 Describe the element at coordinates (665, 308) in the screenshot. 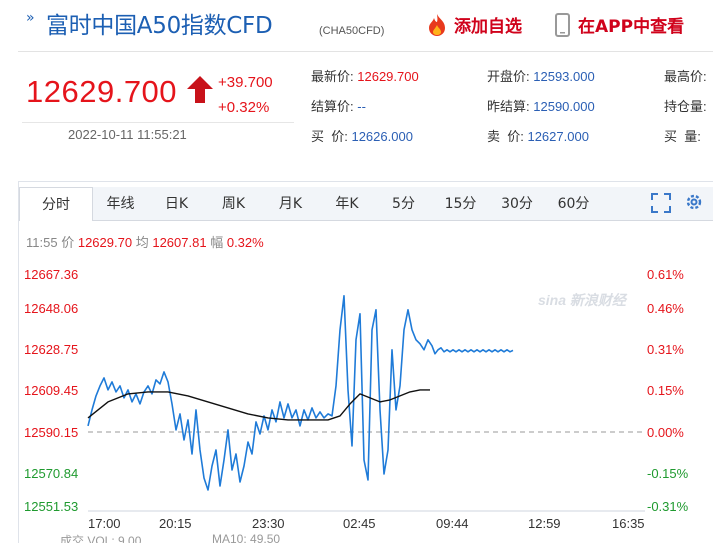

I see `pct-tick-label: 0.46%` at that location.